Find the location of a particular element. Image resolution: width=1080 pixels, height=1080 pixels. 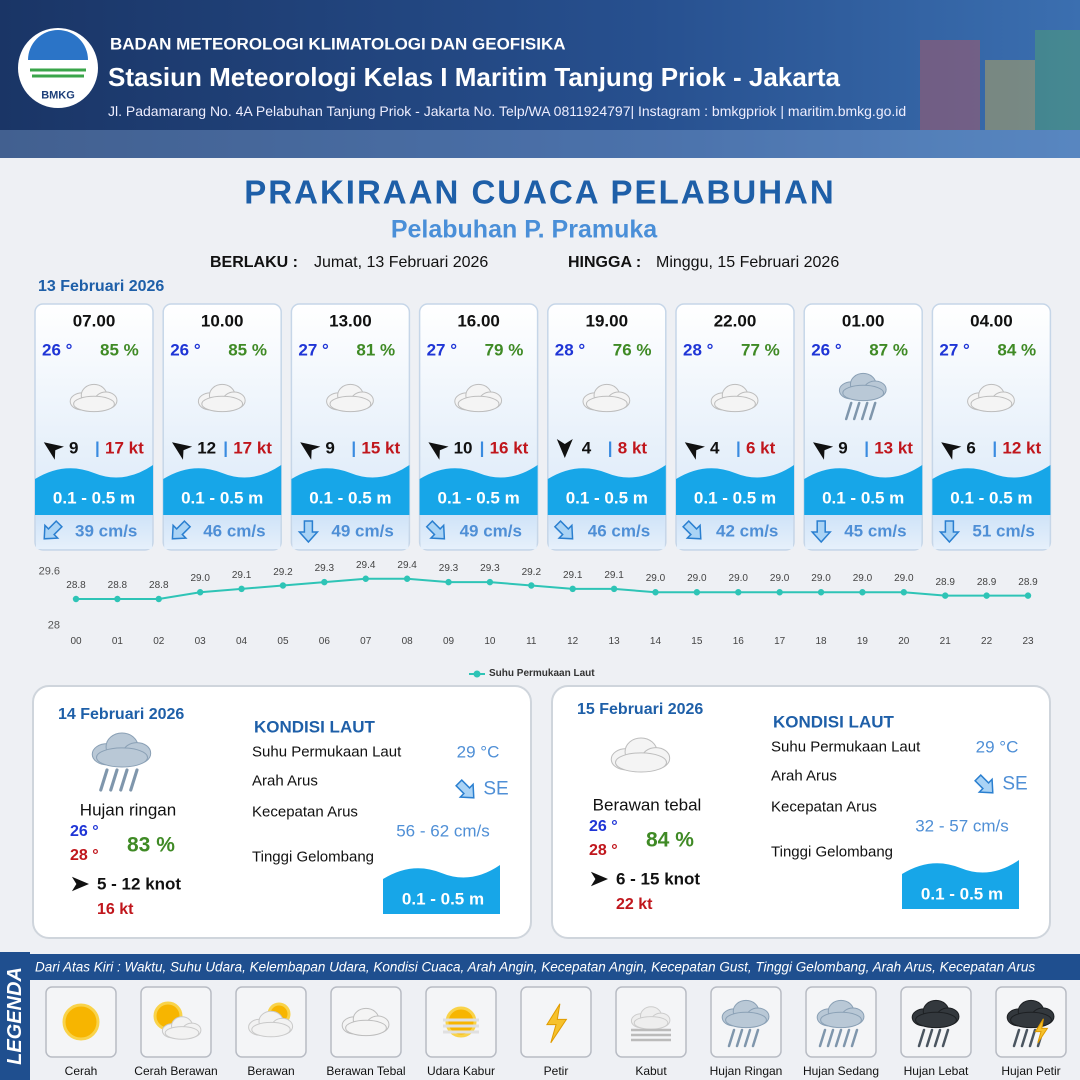

valid-from: Jumat, 13 Februari 2026 is located at coordinates (401, 262).